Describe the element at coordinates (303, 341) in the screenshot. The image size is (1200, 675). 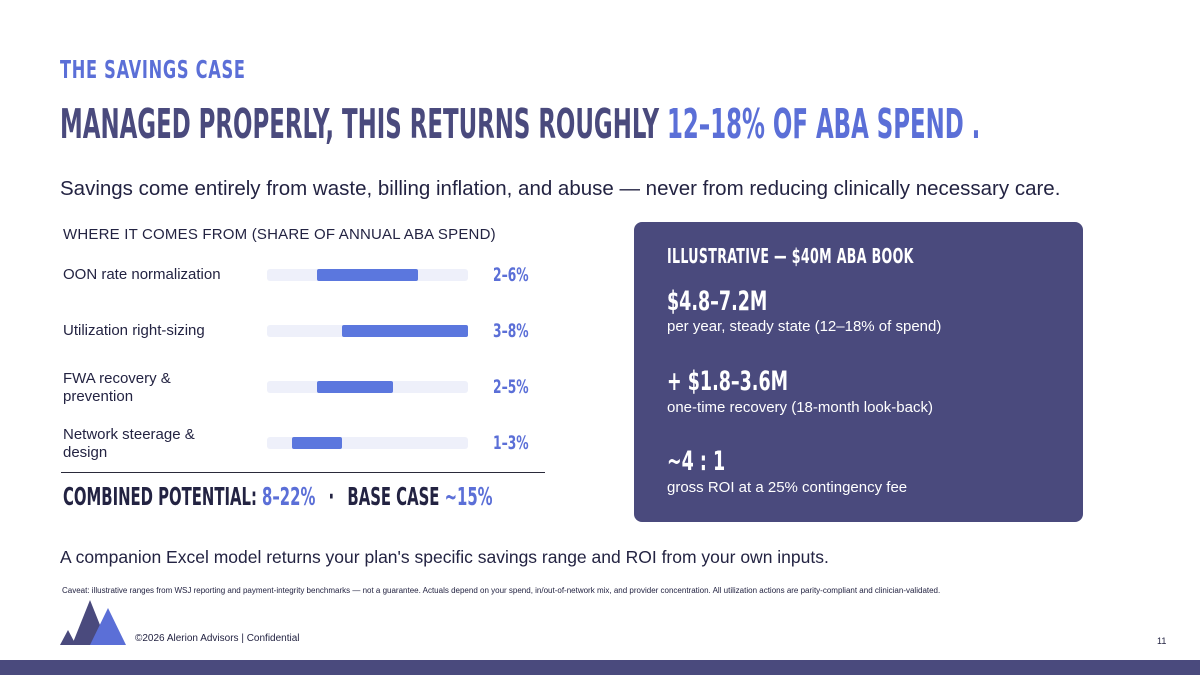
I see `breakdown-row-utilization: Utilization right-sizing 3–8%` at that location.